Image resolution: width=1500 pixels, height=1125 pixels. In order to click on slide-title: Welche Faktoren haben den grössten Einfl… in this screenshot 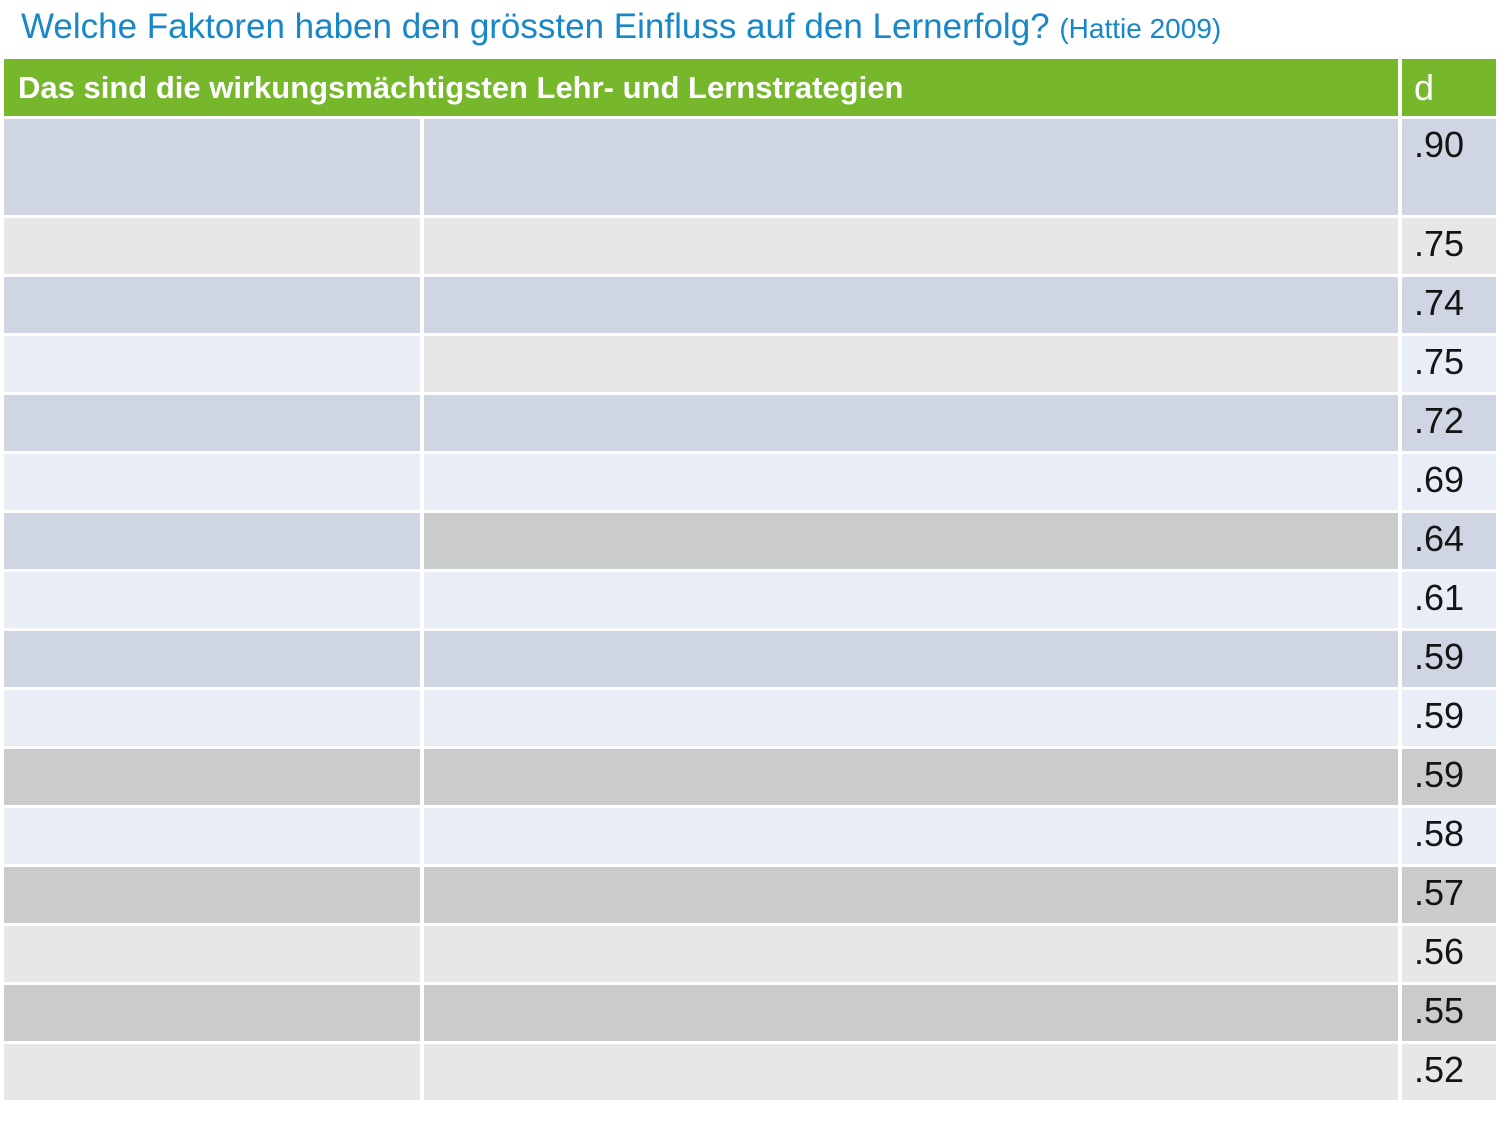, I will do `click(621, 27)`.